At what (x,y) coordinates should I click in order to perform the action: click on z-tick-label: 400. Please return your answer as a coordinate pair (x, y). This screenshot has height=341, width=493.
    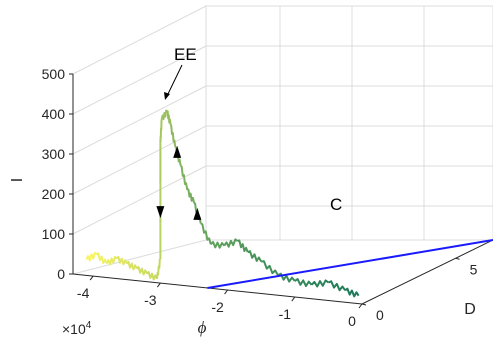
    Looking at the image, I should click on (54, 114).